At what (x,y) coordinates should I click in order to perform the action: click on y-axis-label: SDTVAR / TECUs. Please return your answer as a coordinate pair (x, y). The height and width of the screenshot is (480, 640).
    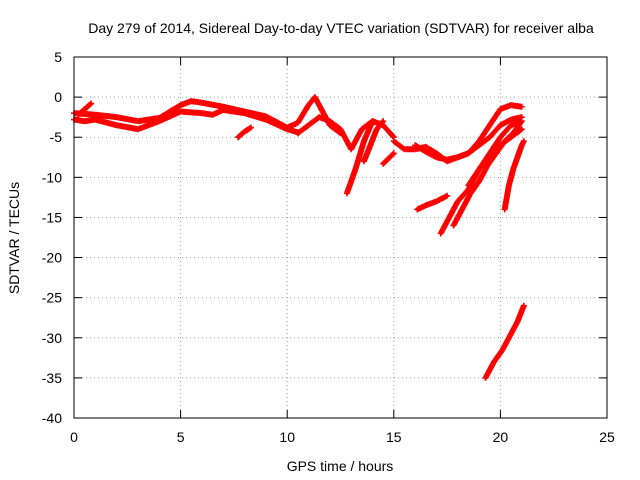
    Looking at the image, I should click on (14, 238).